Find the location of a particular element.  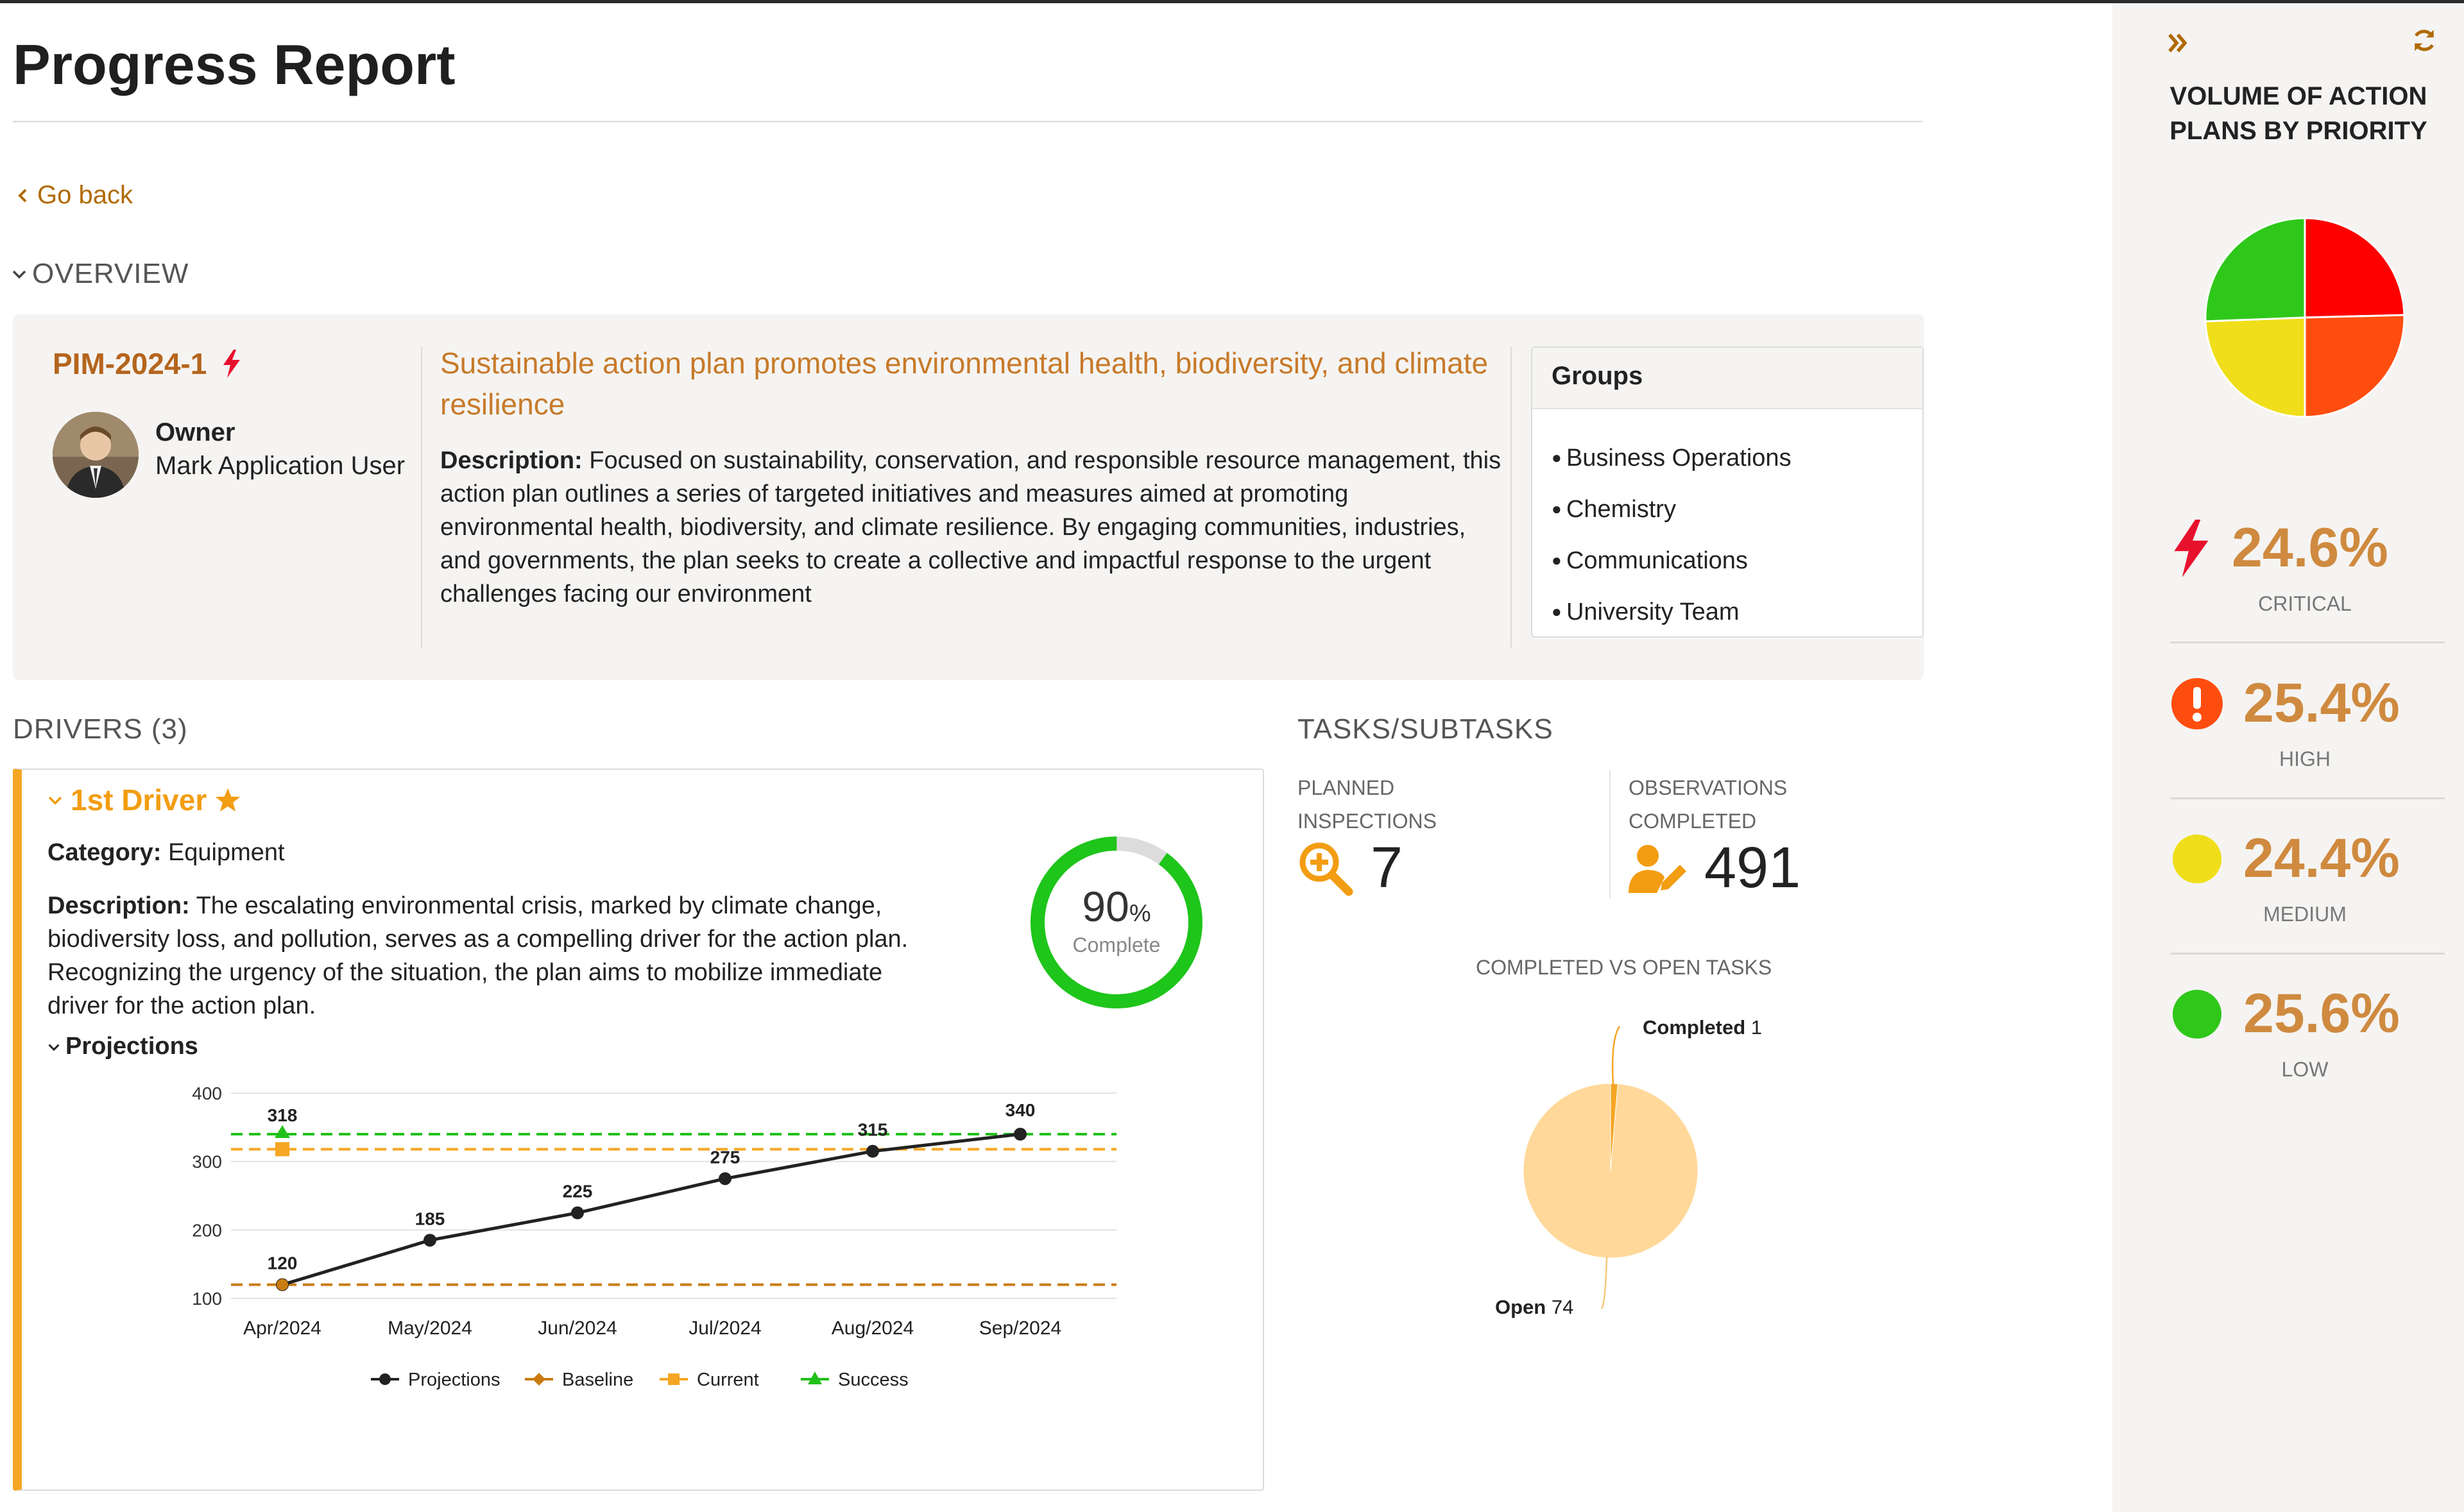

high-percent: 25.4% is located at coordinates (2322, 703).